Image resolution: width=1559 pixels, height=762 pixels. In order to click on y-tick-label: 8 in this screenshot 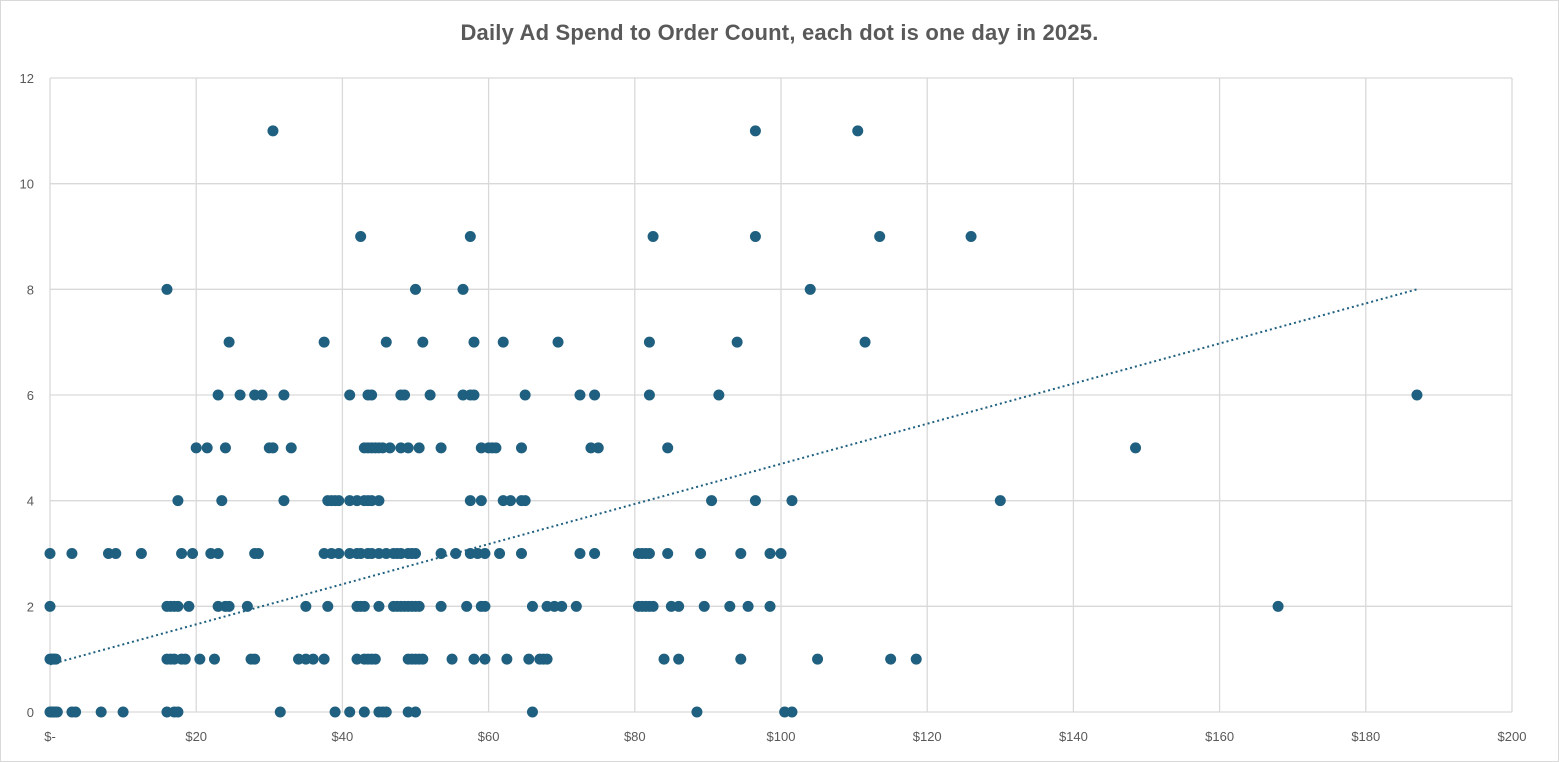, I will do `click(30, 289)`.